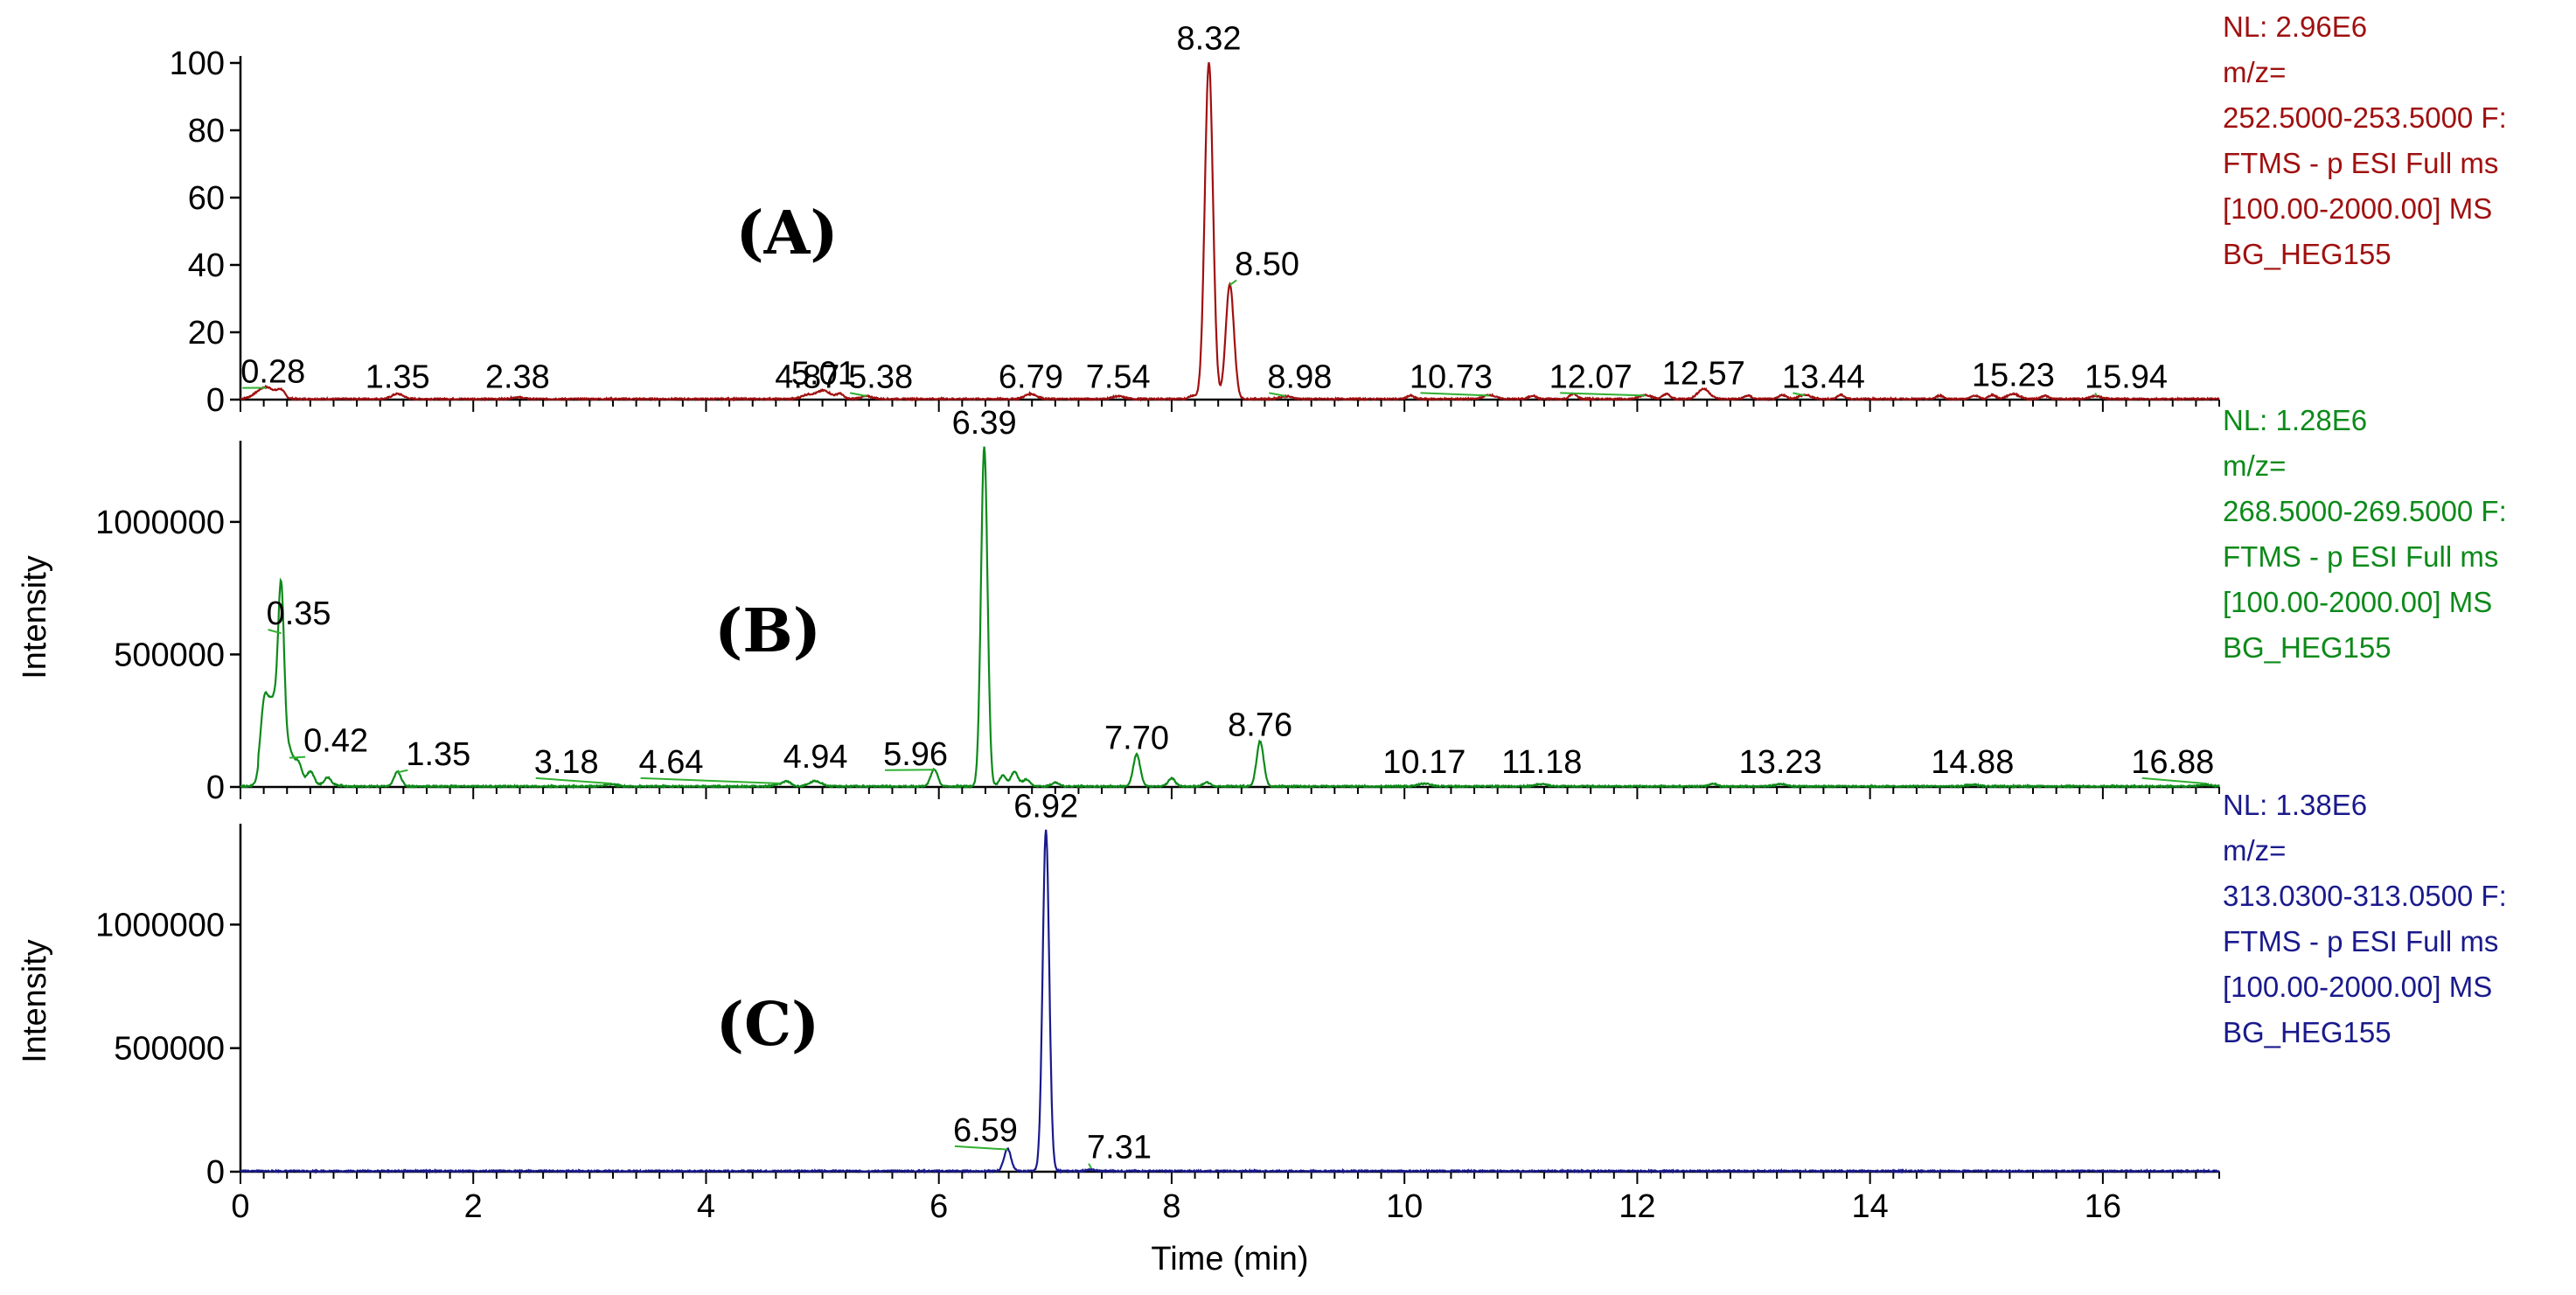  Describe the element at coordinates (1171, 1206) in the screenshot. I see `x-tick-label: 8` at that location.